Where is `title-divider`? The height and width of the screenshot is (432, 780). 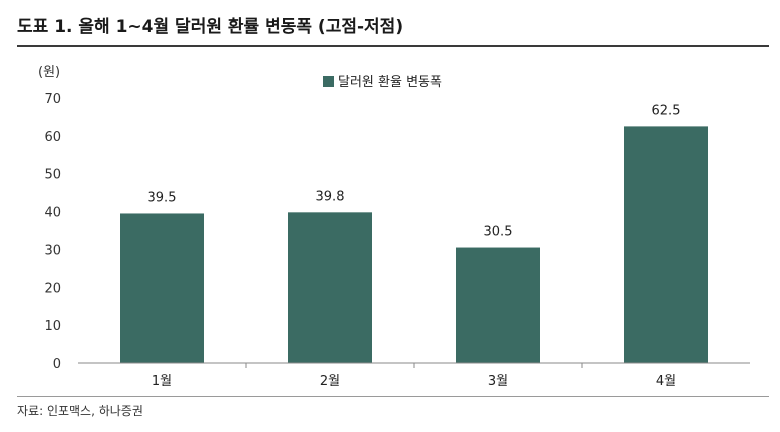
title-divider is located at coordinates (393, 46).